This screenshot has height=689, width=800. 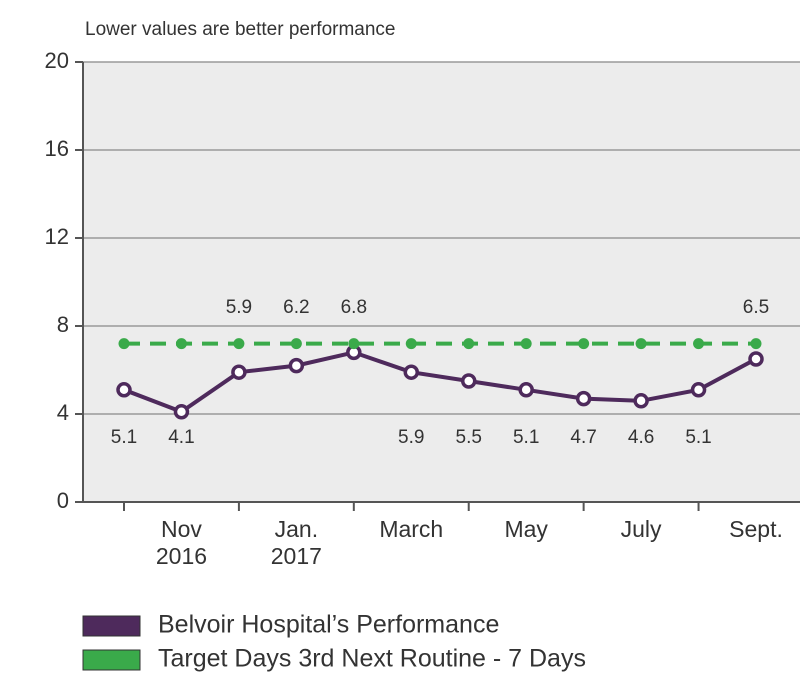 What do you see at coordinates (372, 659) in the screenshot?
I see `legend-label: Target Days 3rd Next Routine - 7 Days` at bounding box center [372, 659].